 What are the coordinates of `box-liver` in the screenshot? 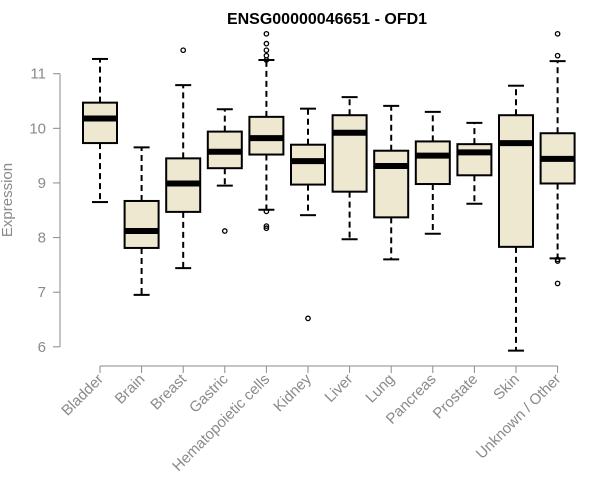 It's located at (349, 168).